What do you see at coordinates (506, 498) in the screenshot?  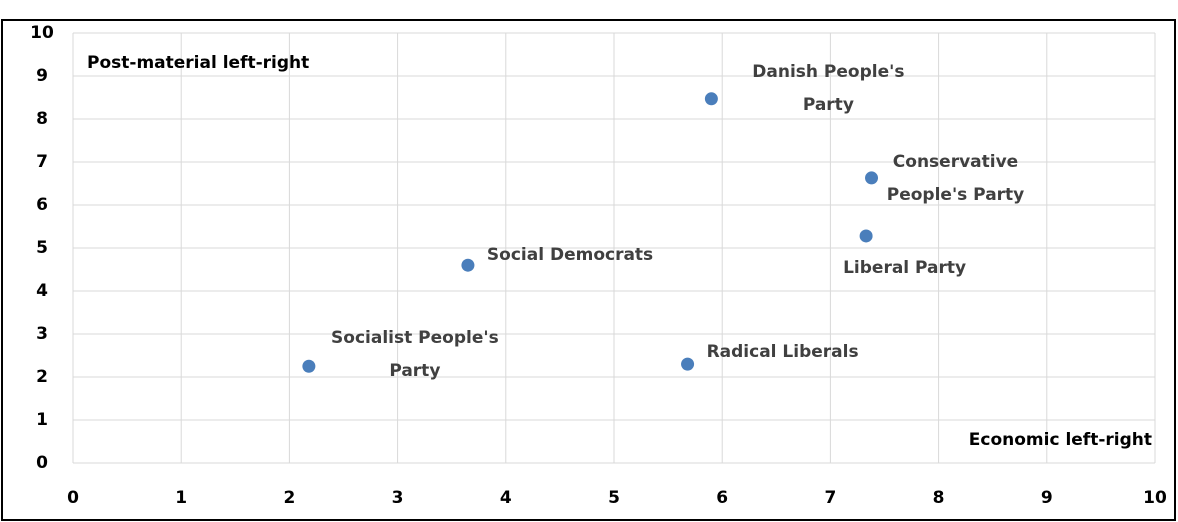 I see `x-tick-label: 4` at bounding box center [506, 498].